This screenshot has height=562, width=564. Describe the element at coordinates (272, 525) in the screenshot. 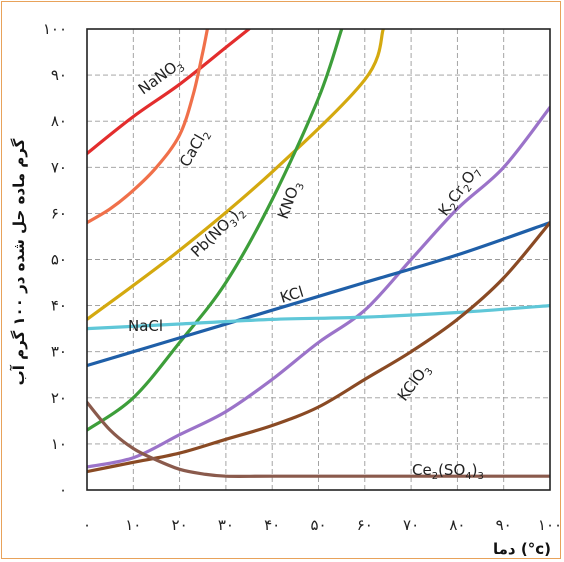

I see `x-tick-label: ۴۰` at that location.